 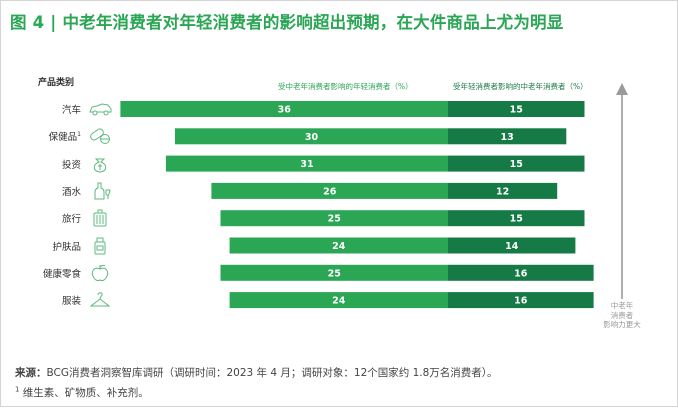 What do you see at coordinates (51, 246) in the screenshot?
I see `category-label: 护肤品` at bounding box center [51, 246].